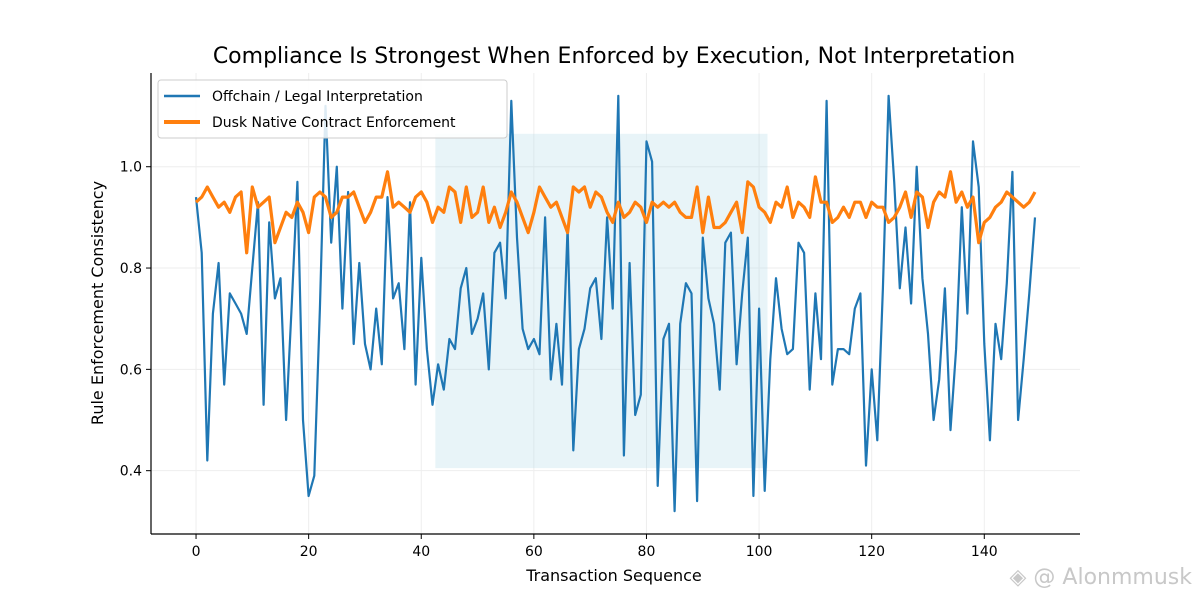 This screenshot has height=600, width=1200. I want to click on x-ticks: 0 20 40 60 80 100 120 140, so click(595, 547).